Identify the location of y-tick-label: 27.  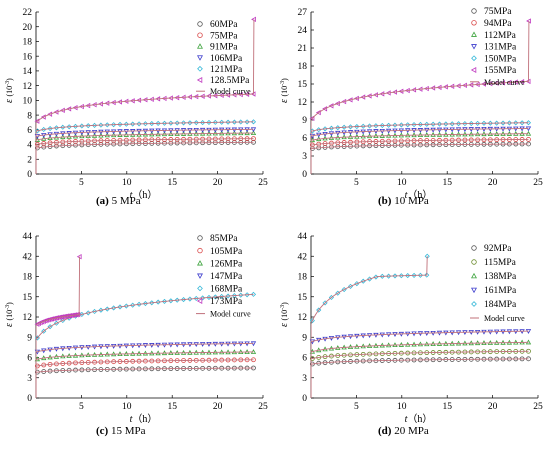
(303, 13).